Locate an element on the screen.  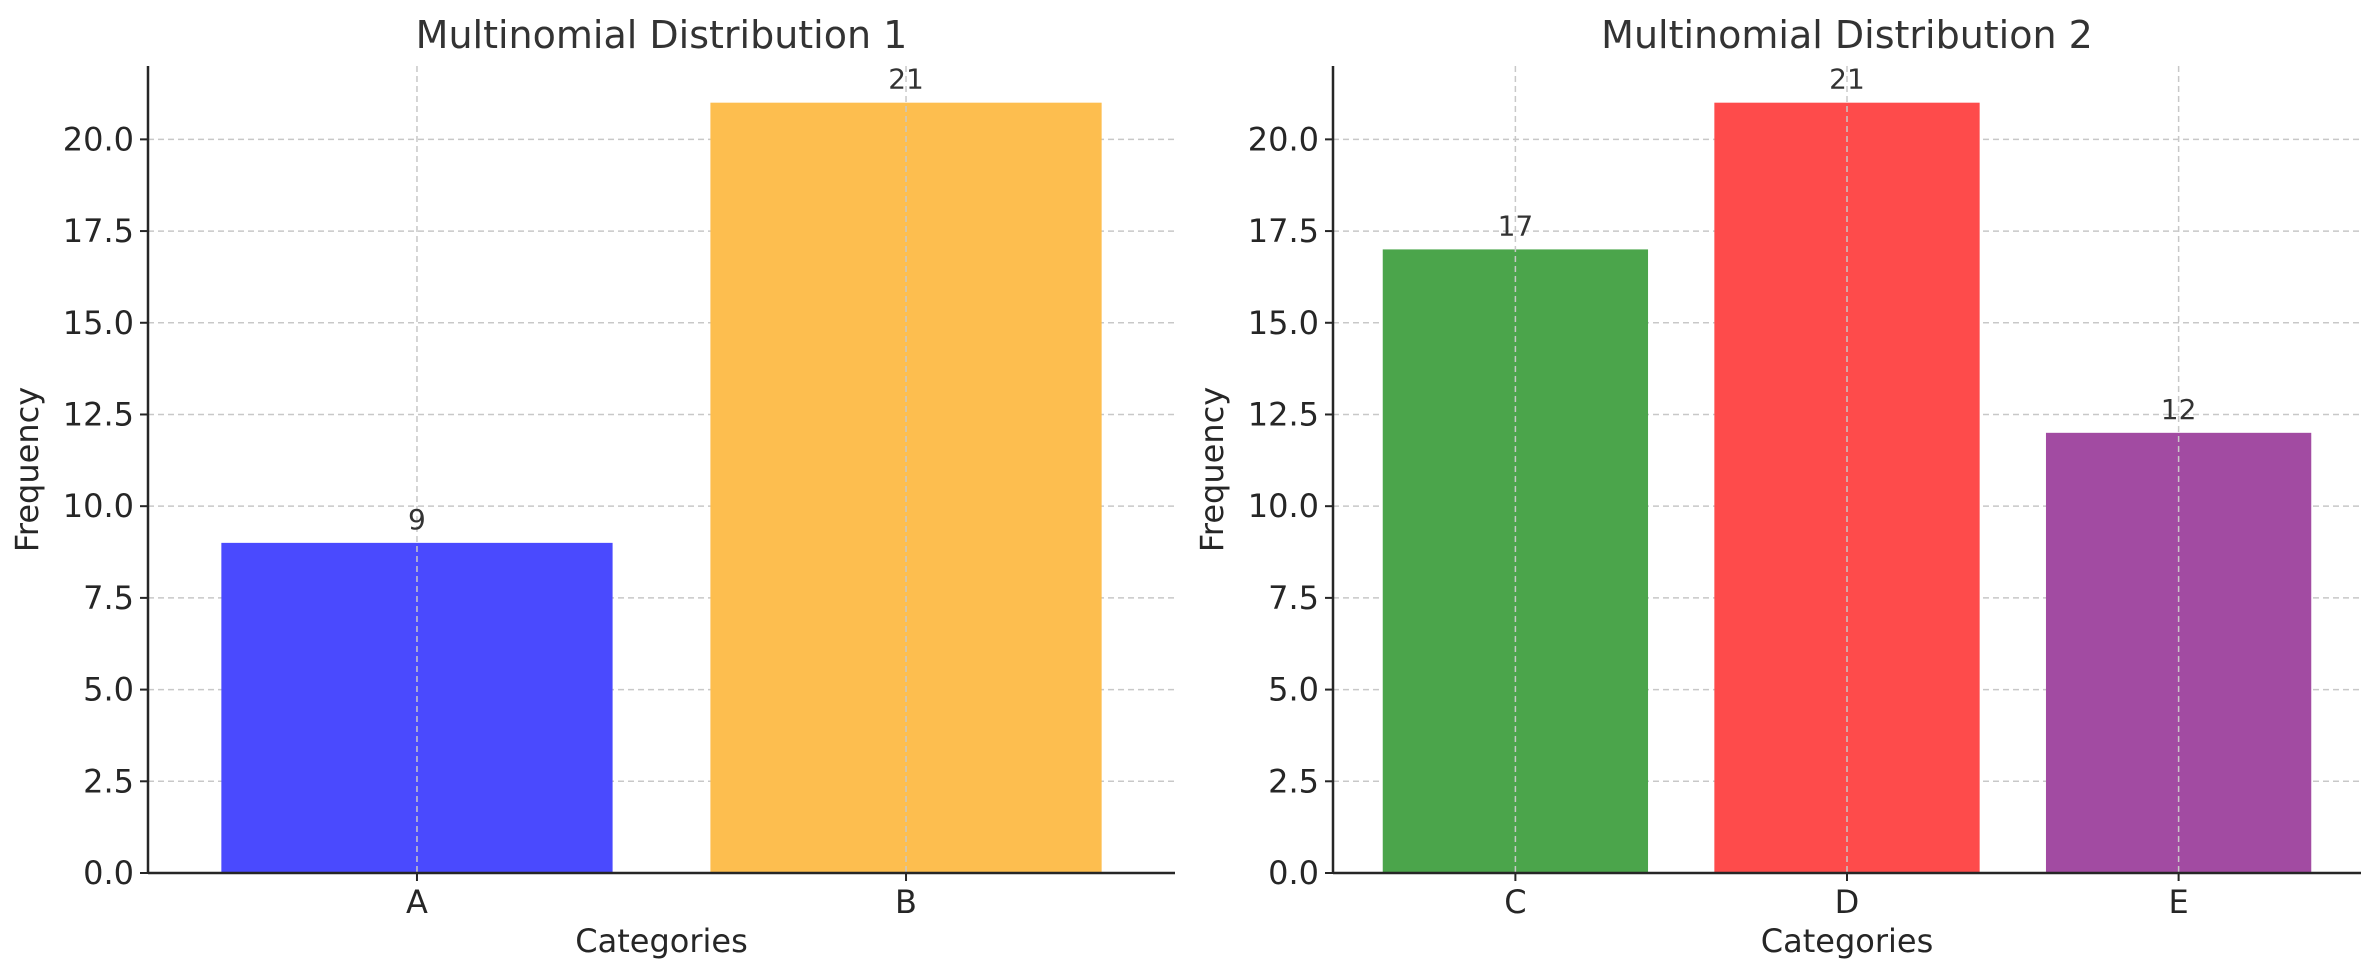
x-tick-label-A: A is located at coordinates (417, 902).